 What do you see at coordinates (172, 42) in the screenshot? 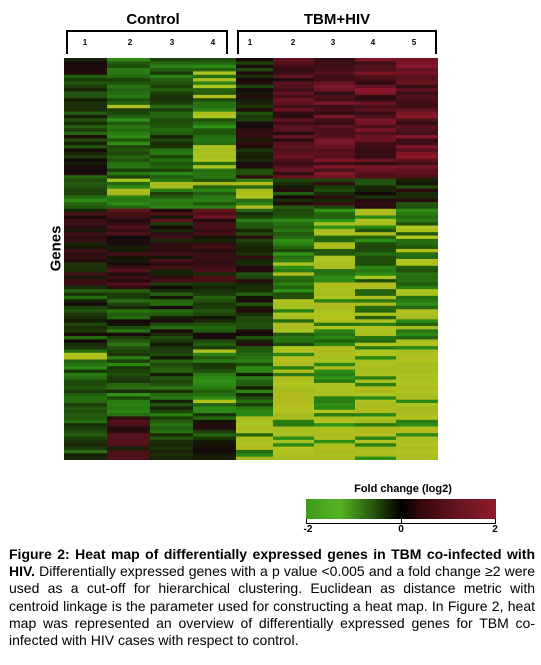
I see `sample-label-control-3: 3` at bounding box center [172, 42].